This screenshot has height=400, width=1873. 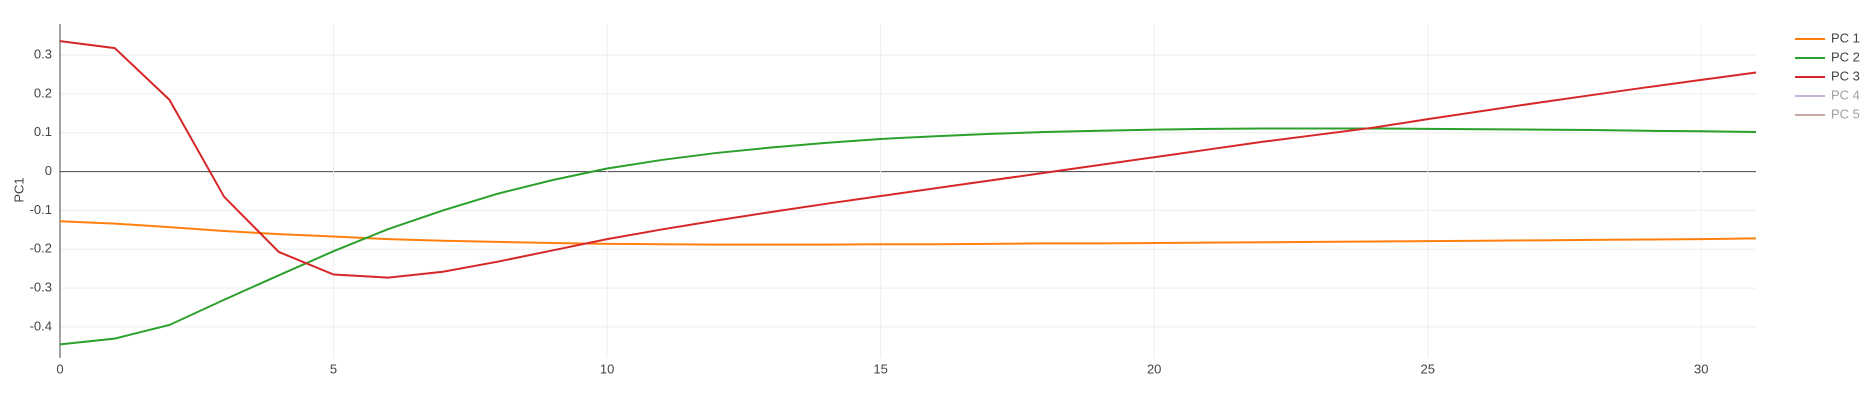 I want to click on line-series, so click(x=908, y=233).